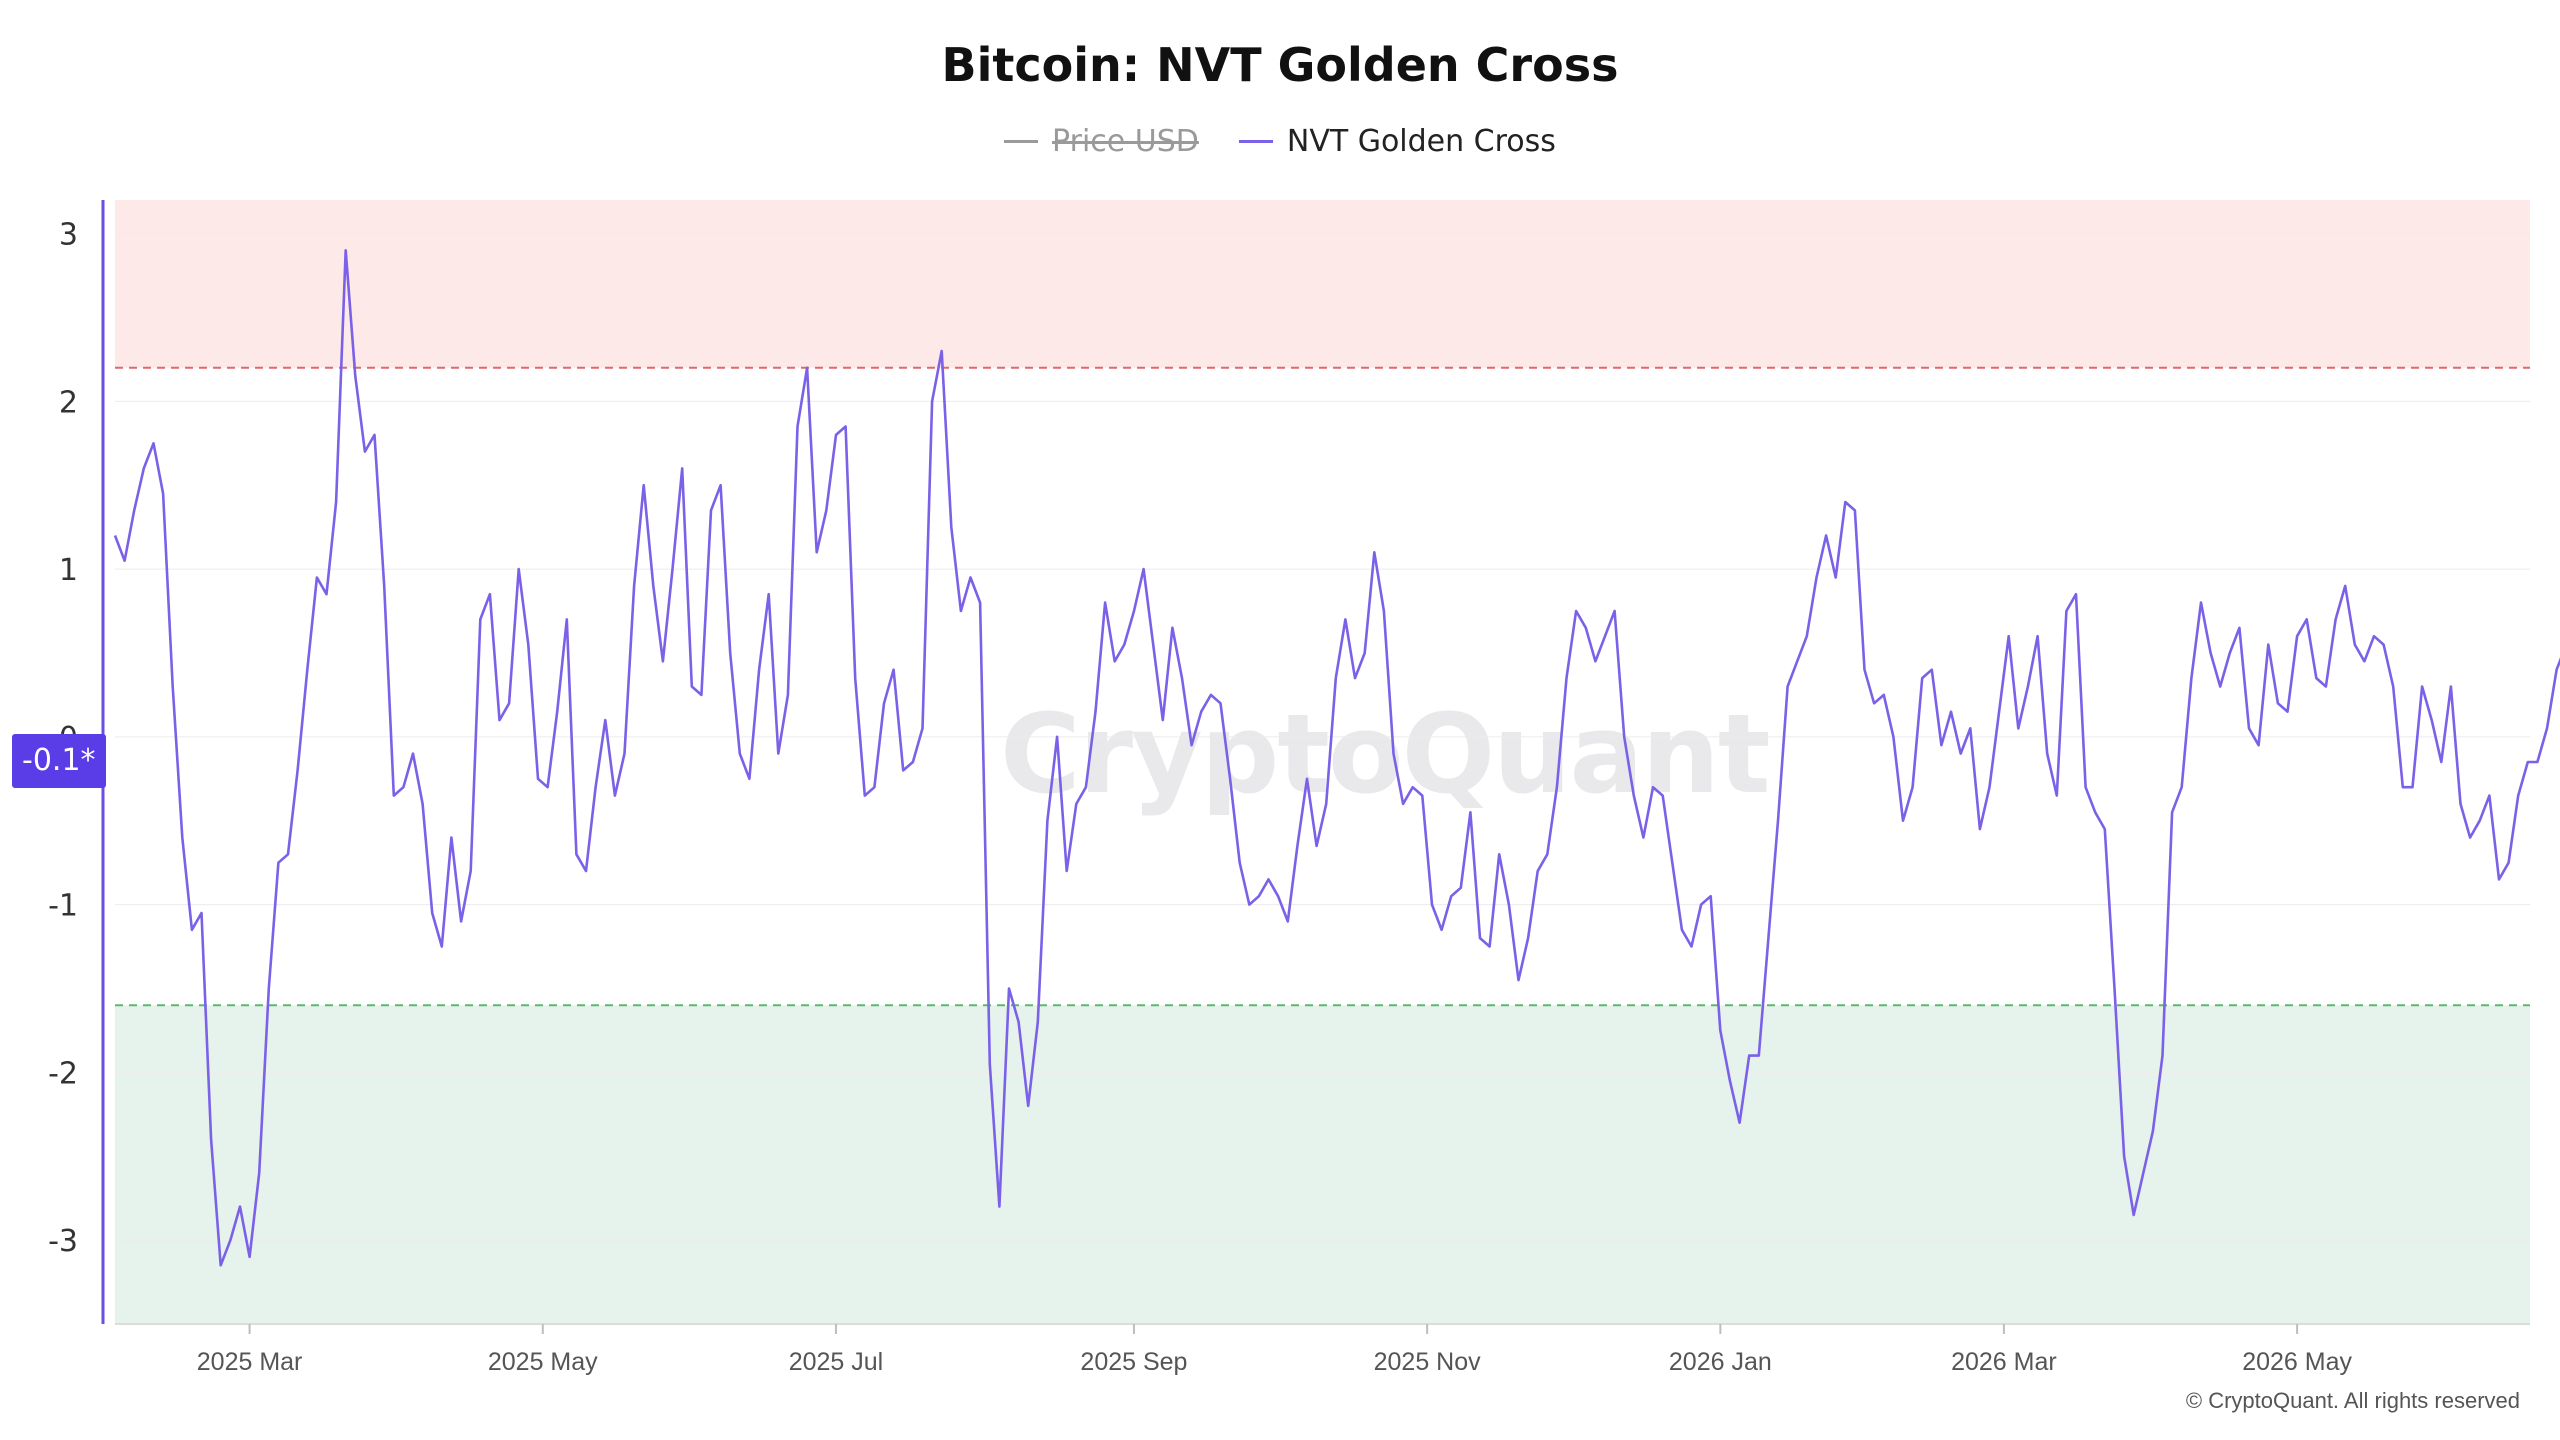  Describe the element at coordinates (1428, 1362) in the screenshot. I see `x-tick-label: 2025 Nov` at that location.